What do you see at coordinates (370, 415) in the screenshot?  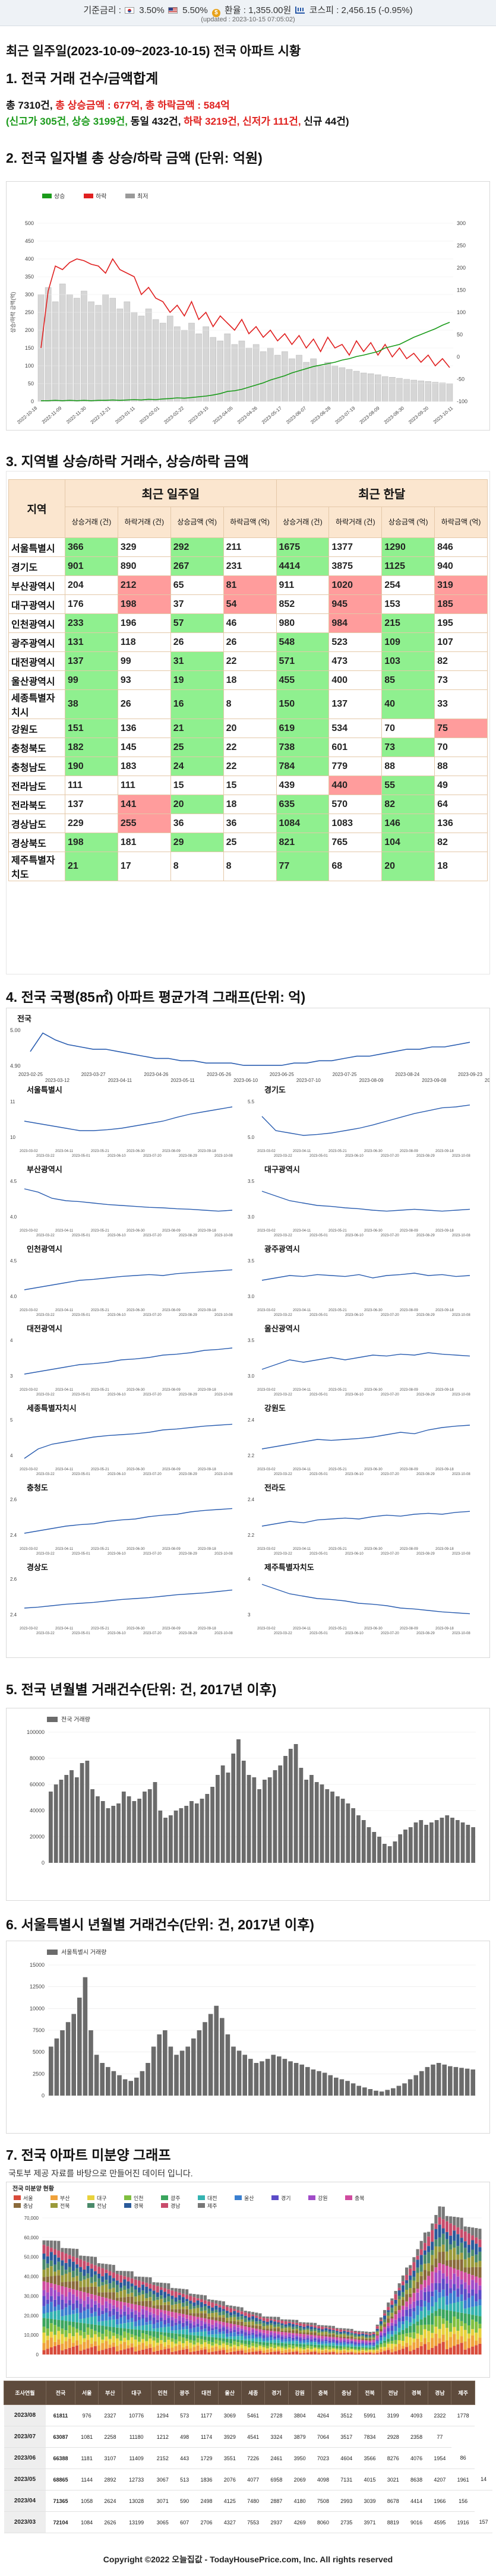 I see `x-tick-label: 2023-08-09` at bounding box center [370, 415].